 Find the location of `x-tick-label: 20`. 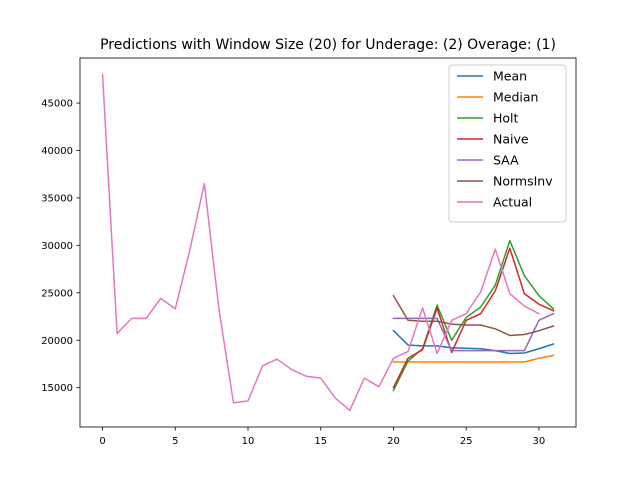

x-tick-label: 20 is located at coordinates (393, 441).